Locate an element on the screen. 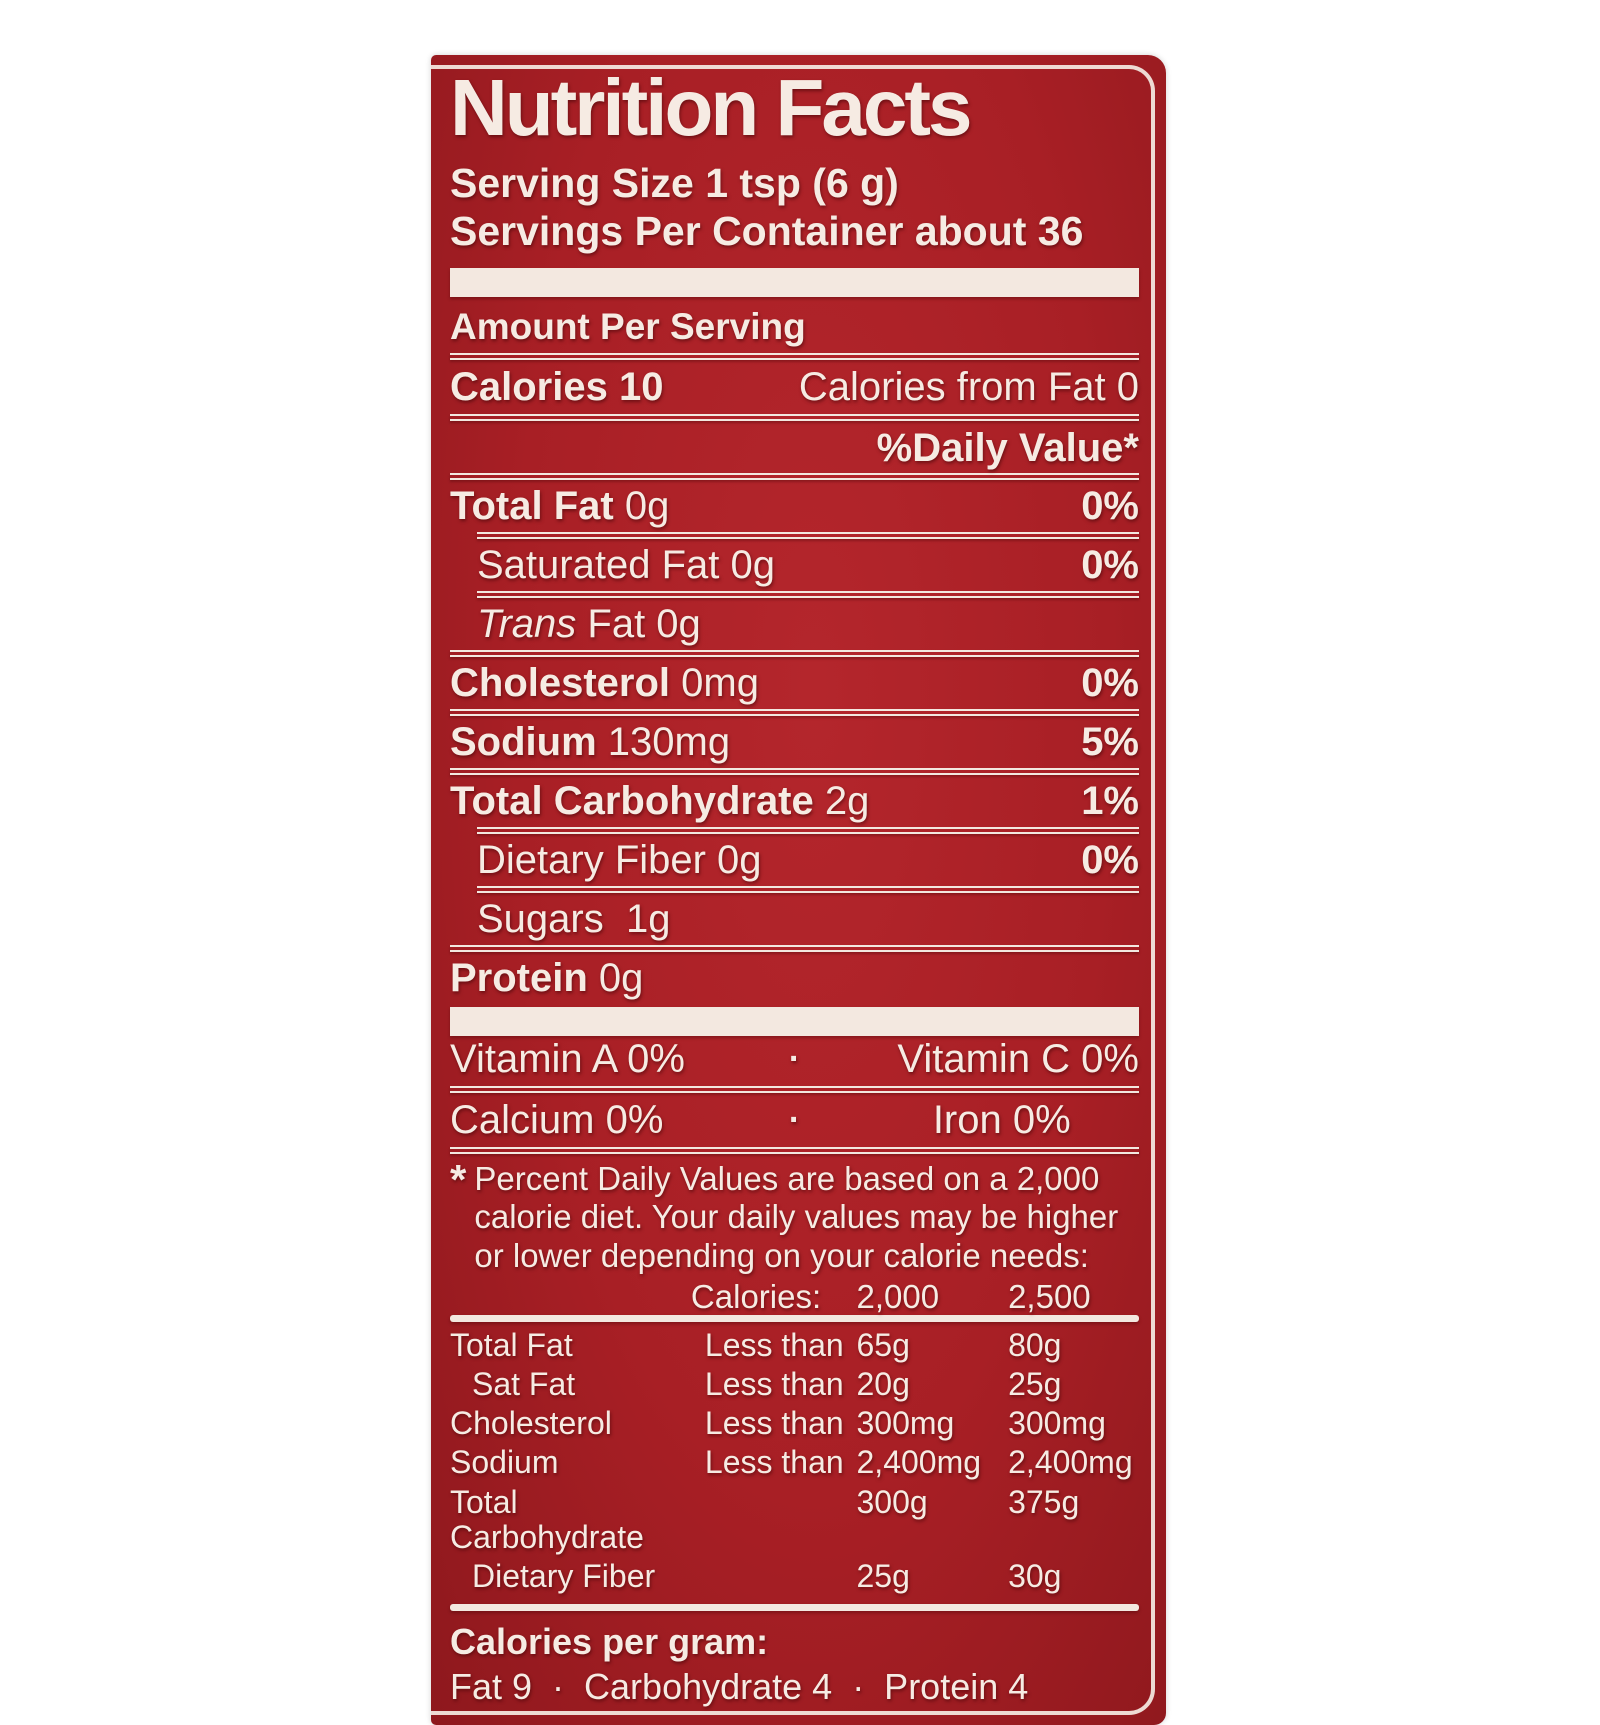 The width and height of the screenshot is (1600, 1725). table-cell-nutrient: Cholesterol is located at coordinates (531, 1423).